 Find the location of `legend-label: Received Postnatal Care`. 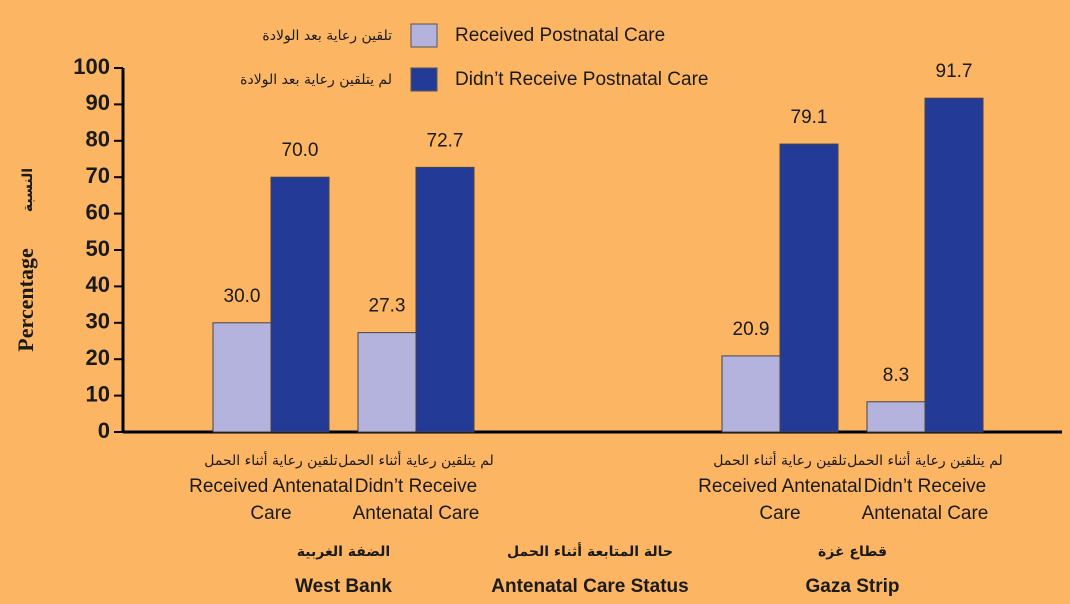

legend-label: Received Postnatal Care is located at coordinates (560, 35).